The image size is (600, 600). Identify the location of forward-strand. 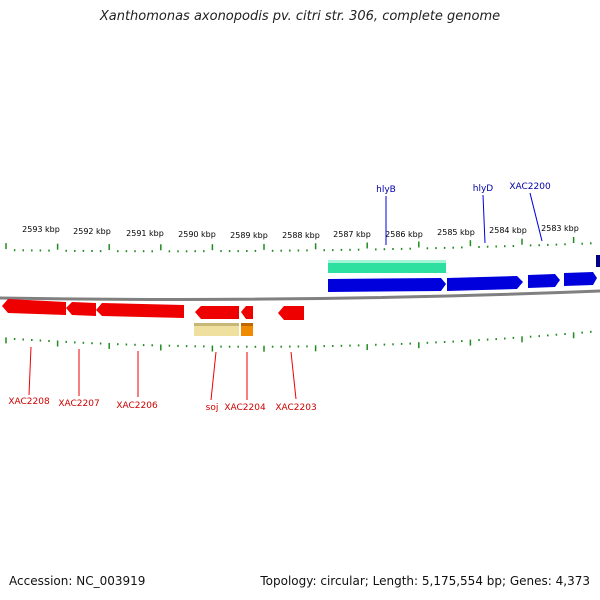
(464, 273).